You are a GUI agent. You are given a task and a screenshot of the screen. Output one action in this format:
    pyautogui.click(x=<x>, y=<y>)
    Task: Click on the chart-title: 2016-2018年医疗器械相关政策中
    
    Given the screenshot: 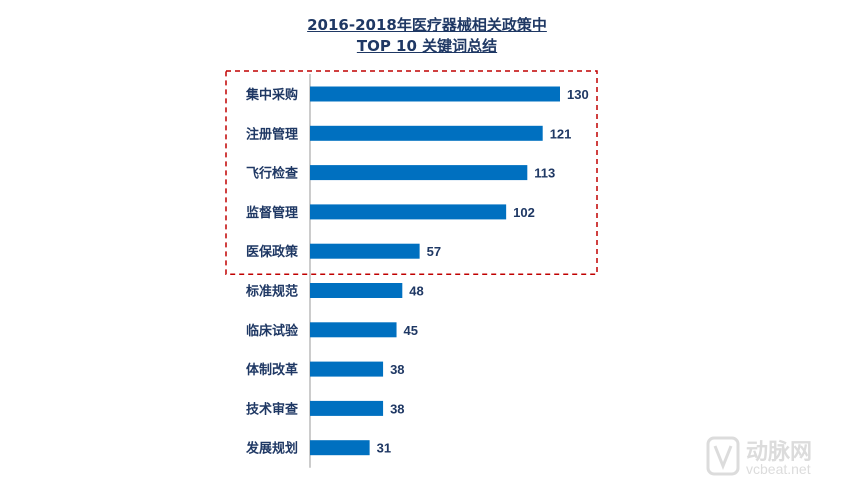 What is the action you would take?
    pyautogui.click(x=427, y=25)
    